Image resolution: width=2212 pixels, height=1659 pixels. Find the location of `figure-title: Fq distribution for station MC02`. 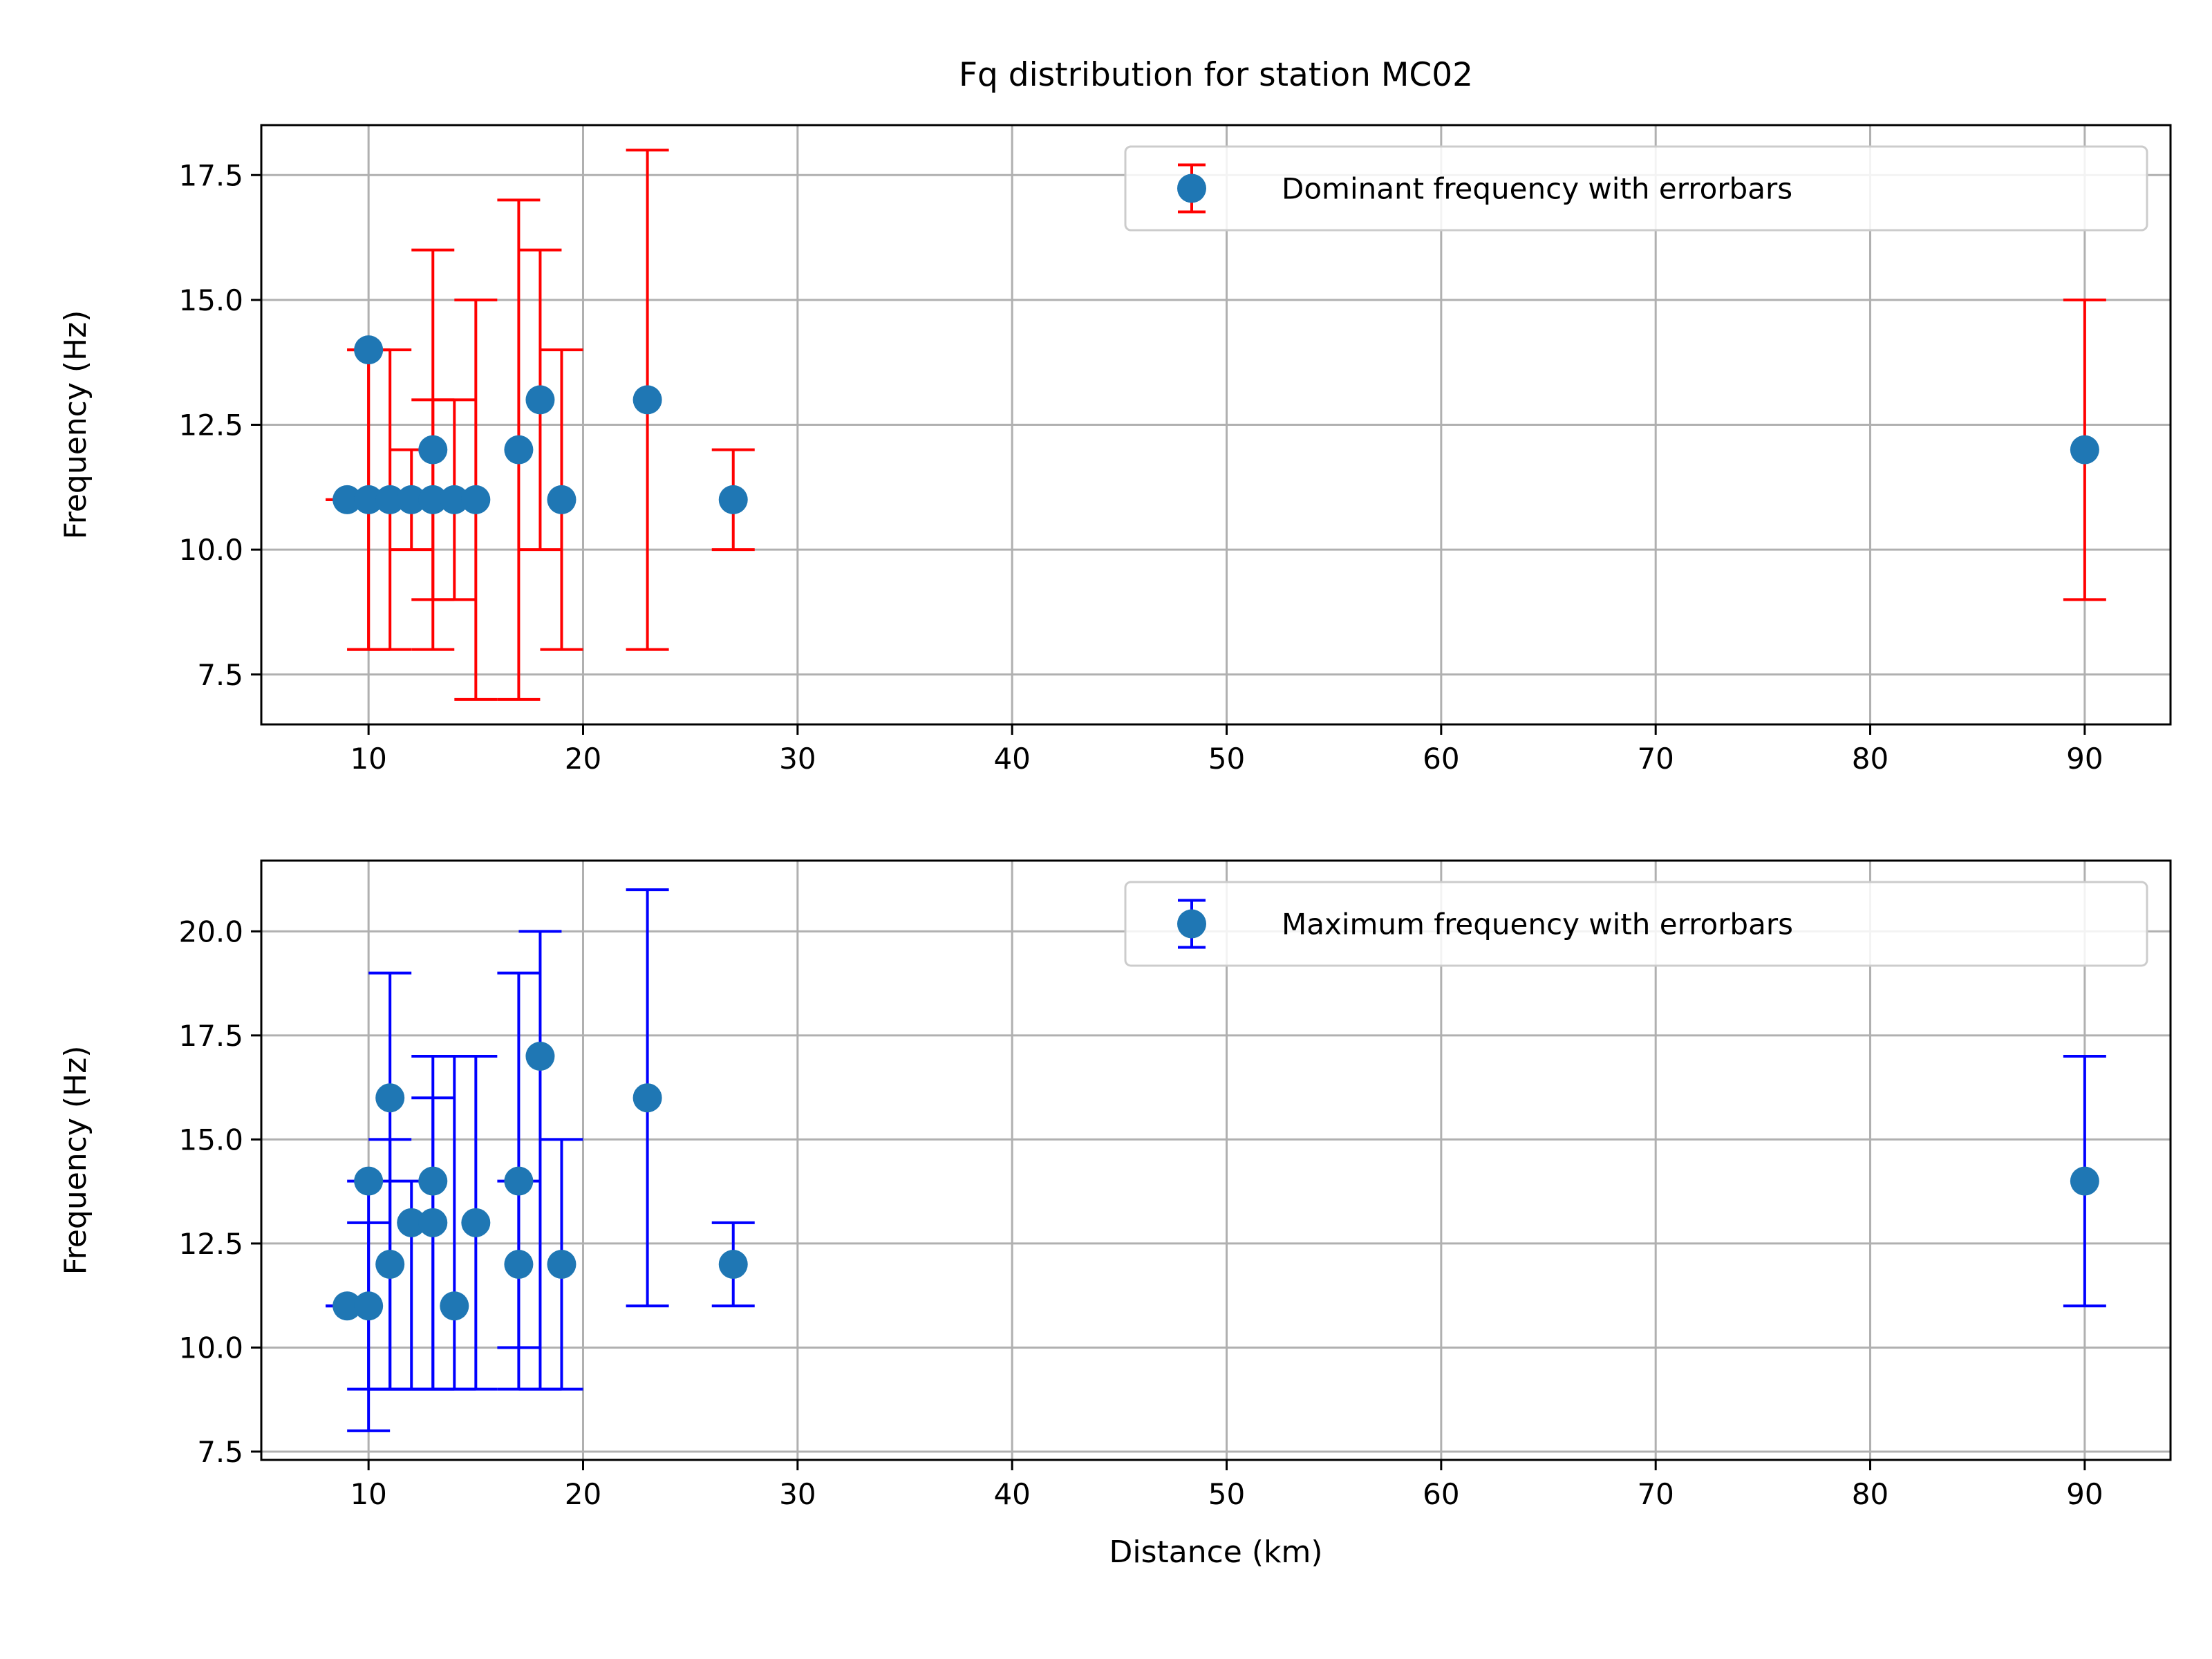

figure-title: Fq distribution for station MC02 is located at coordinates (1216, 75).